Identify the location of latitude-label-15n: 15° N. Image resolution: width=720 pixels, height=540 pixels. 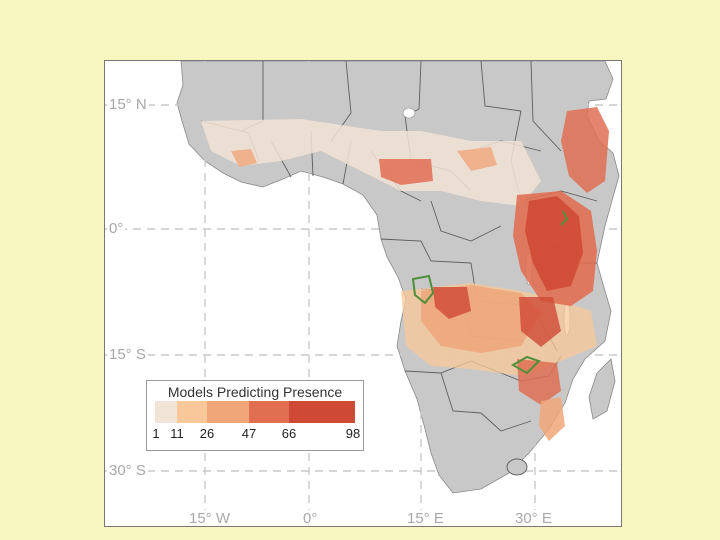
(128, 104).